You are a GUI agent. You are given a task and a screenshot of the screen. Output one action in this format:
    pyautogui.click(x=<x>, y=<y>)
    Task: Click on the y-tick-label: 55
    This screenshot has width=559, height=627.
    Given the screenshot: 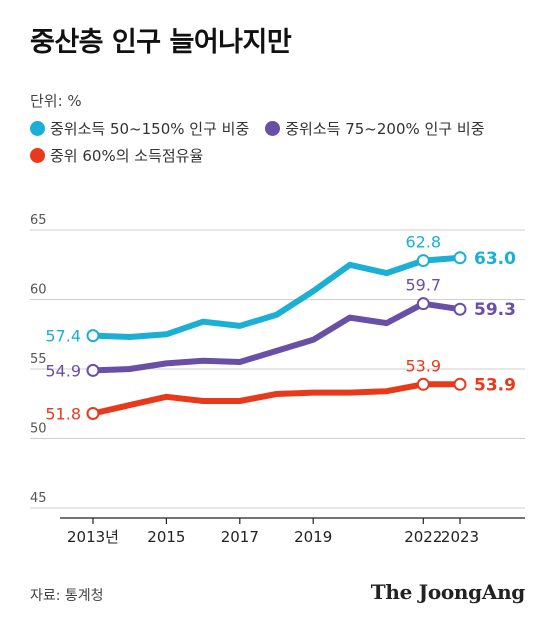 What is the action you would take?
    pyautogui.click(x=38, y=359)
    